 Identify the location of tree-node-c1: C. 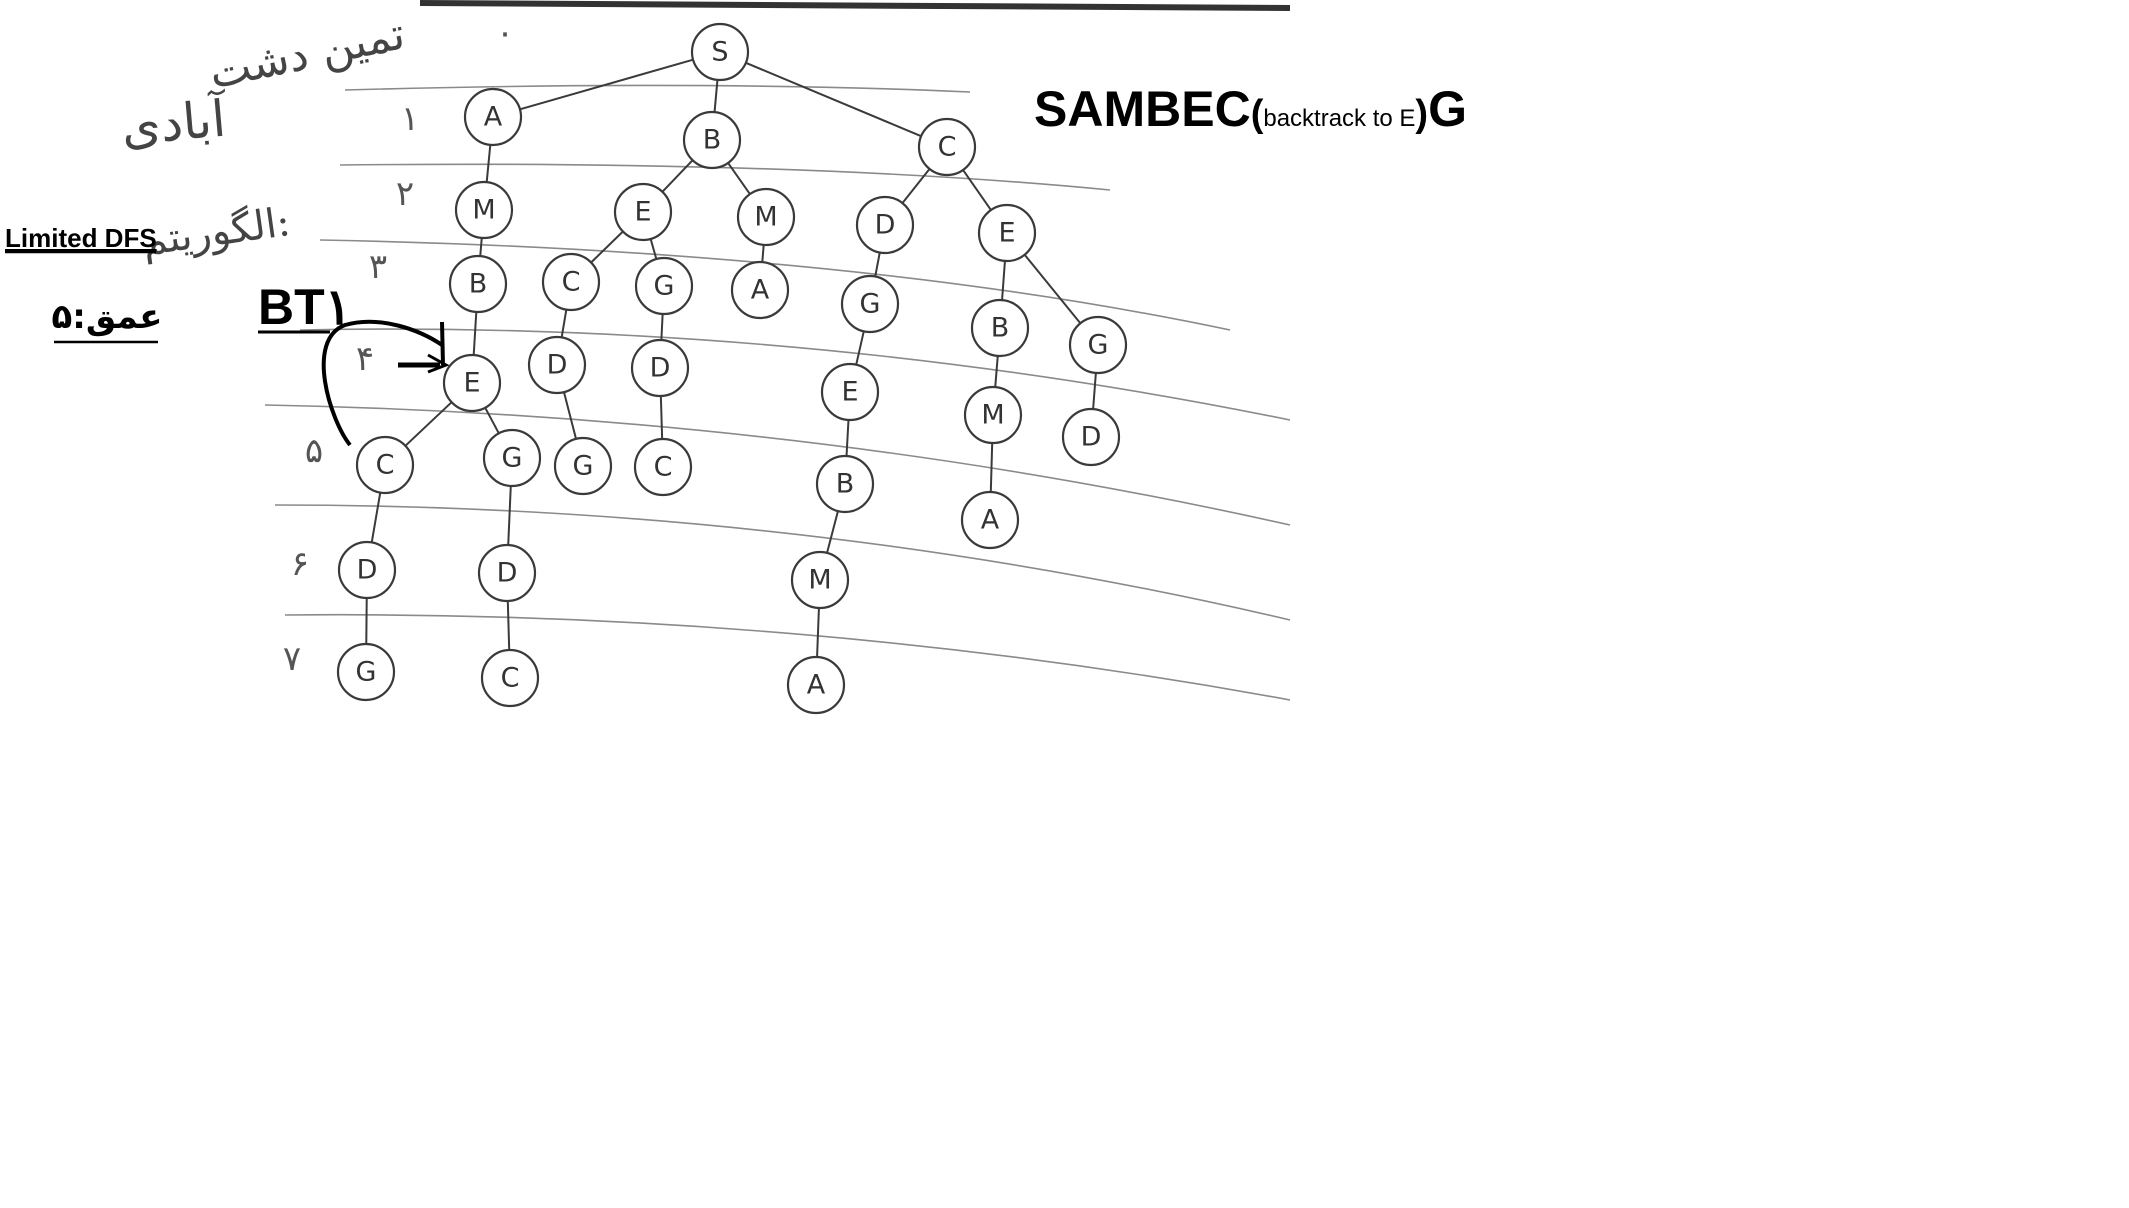
(947, 147).